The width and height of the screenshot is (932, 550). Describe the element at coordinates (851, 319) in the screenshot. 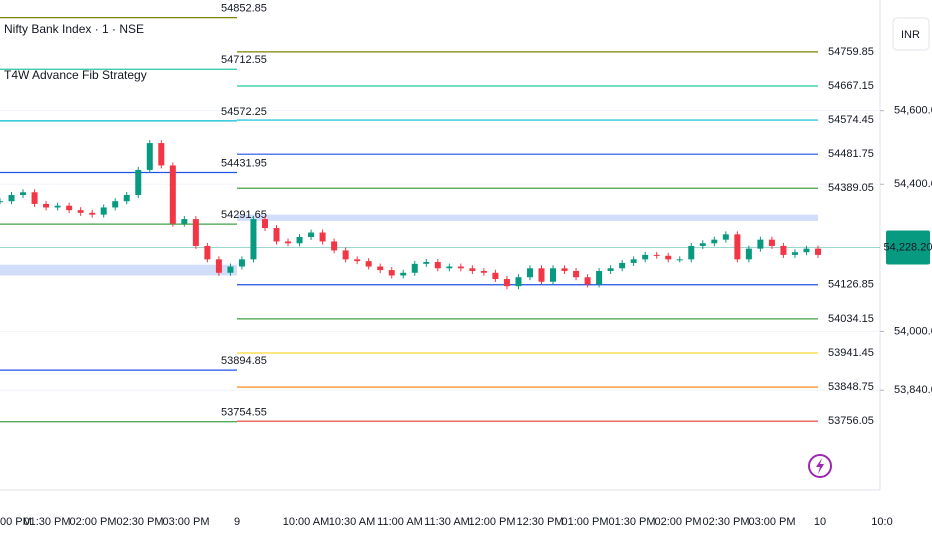

I see `fib-level-label: 54034.15` at that location.